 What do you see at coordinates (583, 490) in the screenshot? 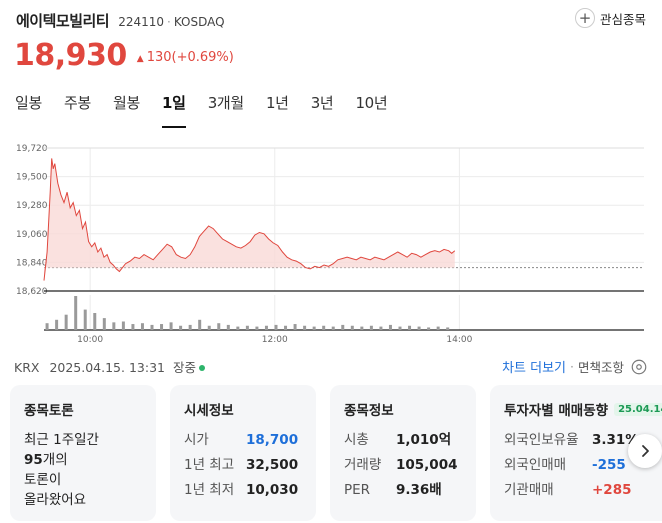
I see `investor-row: 기관매매 +285` at bounding box center [583, 490].